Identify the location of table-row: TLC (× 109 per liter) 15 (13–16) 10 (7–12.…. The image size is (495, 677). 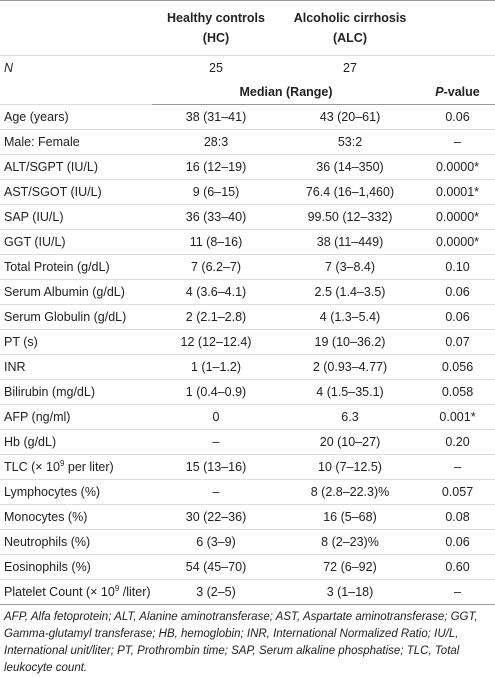
(247, 467).